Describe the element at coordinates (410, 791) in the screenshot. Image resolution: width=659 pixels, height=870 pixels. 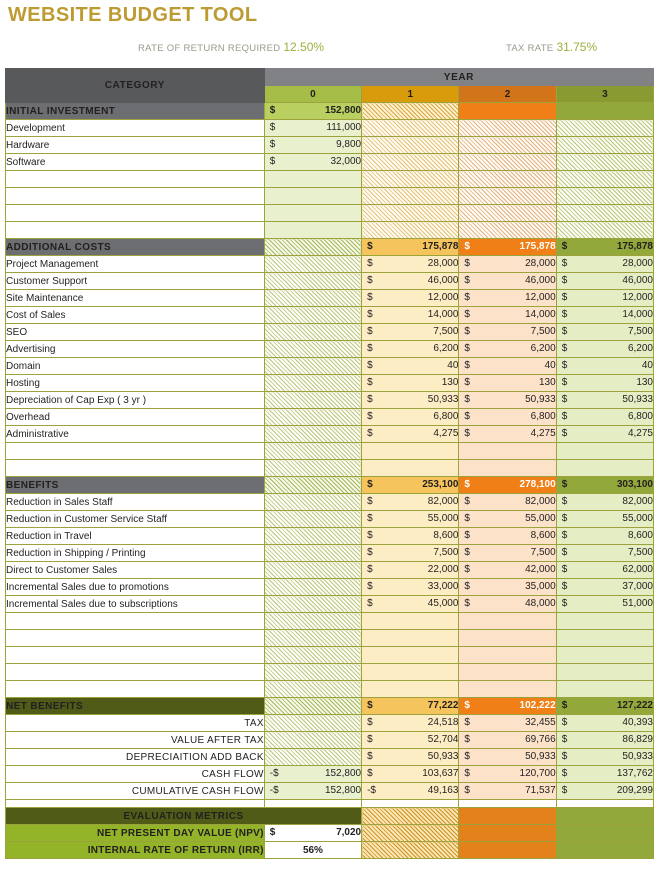
I see `money-cell: -$ 49,163` at that location.